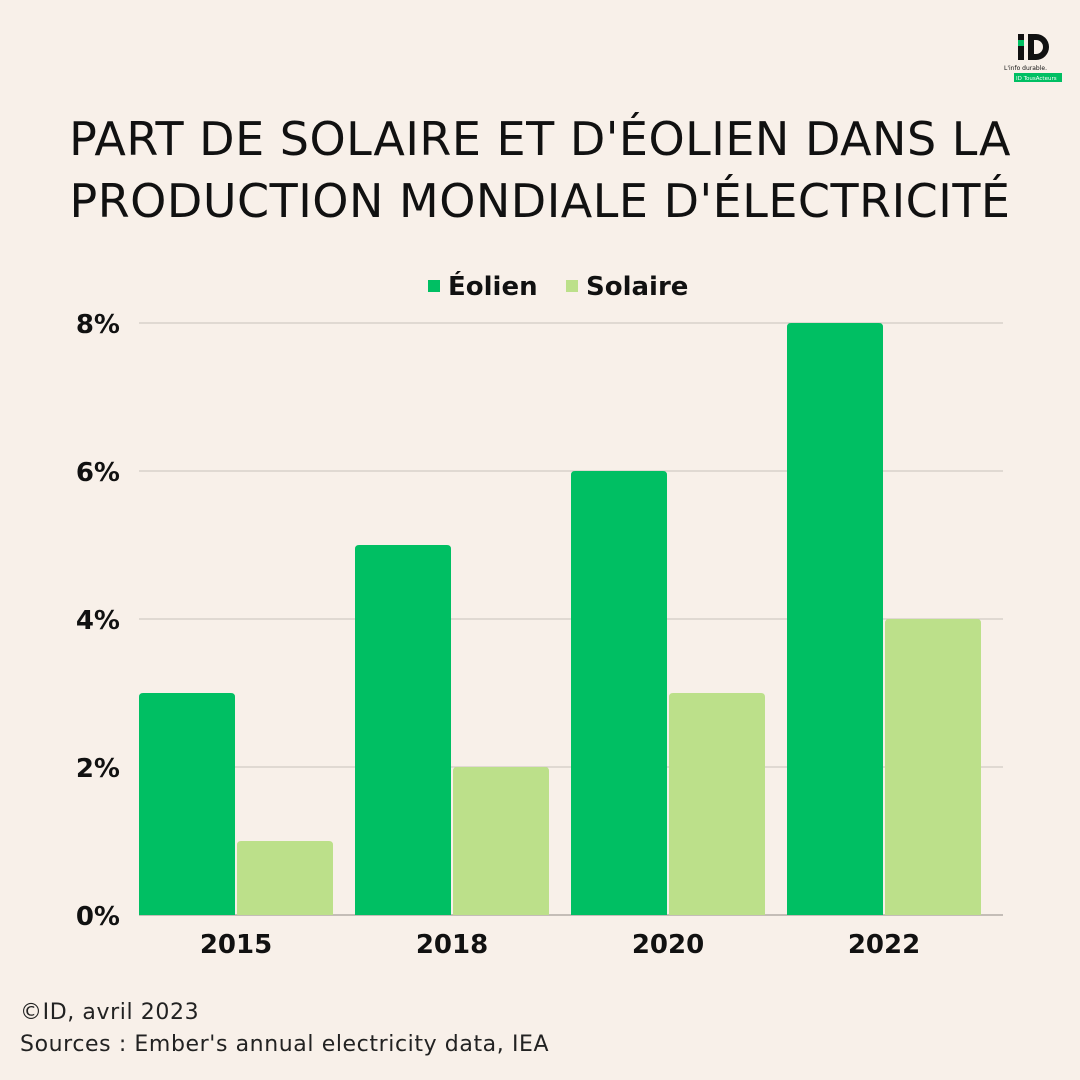  I want to click on y-tick-label: 6%, so click(98, 473).